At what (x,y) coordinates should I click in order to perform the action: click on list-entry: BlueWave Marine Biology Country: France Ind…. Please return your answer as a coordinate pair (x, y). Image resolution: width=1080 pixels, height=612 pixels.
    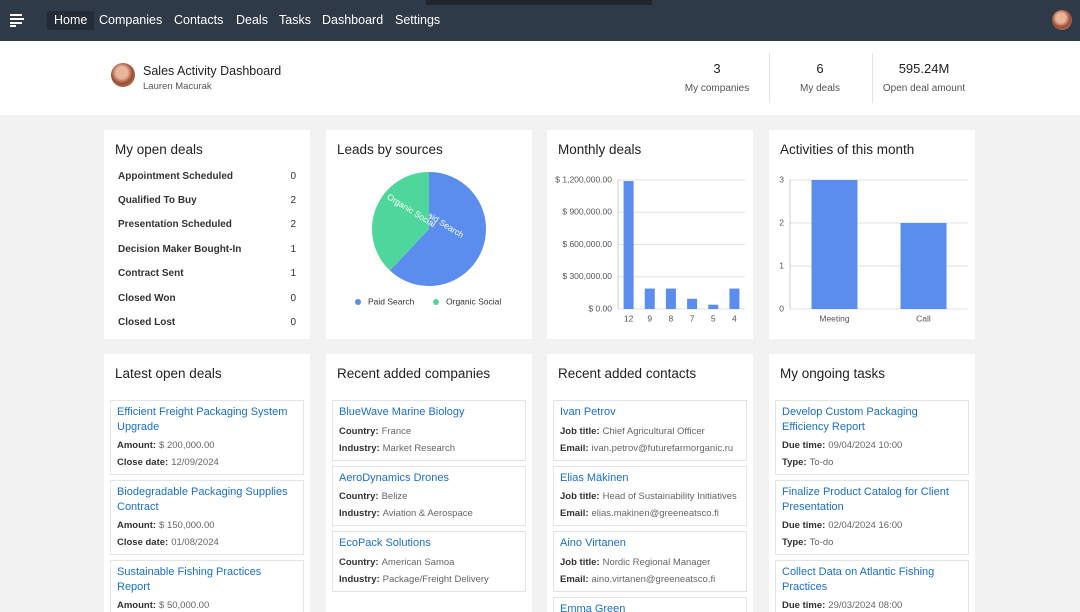
    Looking at the image, I should click on (429, 430).